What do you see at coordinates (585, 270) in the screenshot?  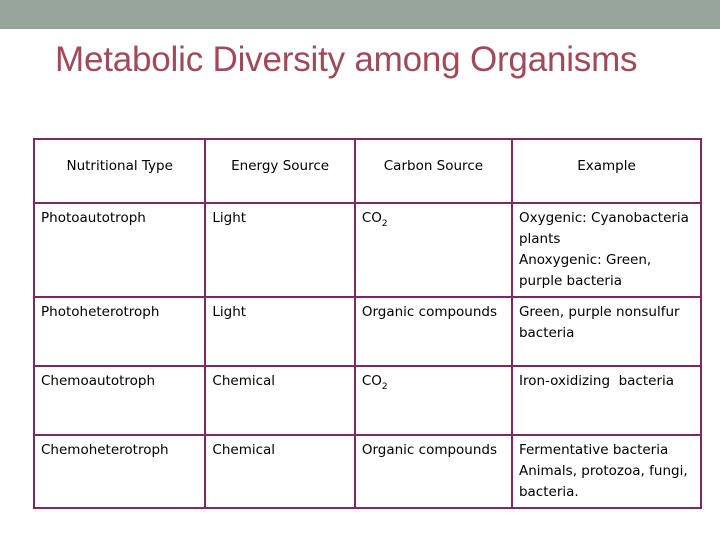 I see `example-line: Anoxygenic: Green, purple bacteria` at bounding box center [585, 270].